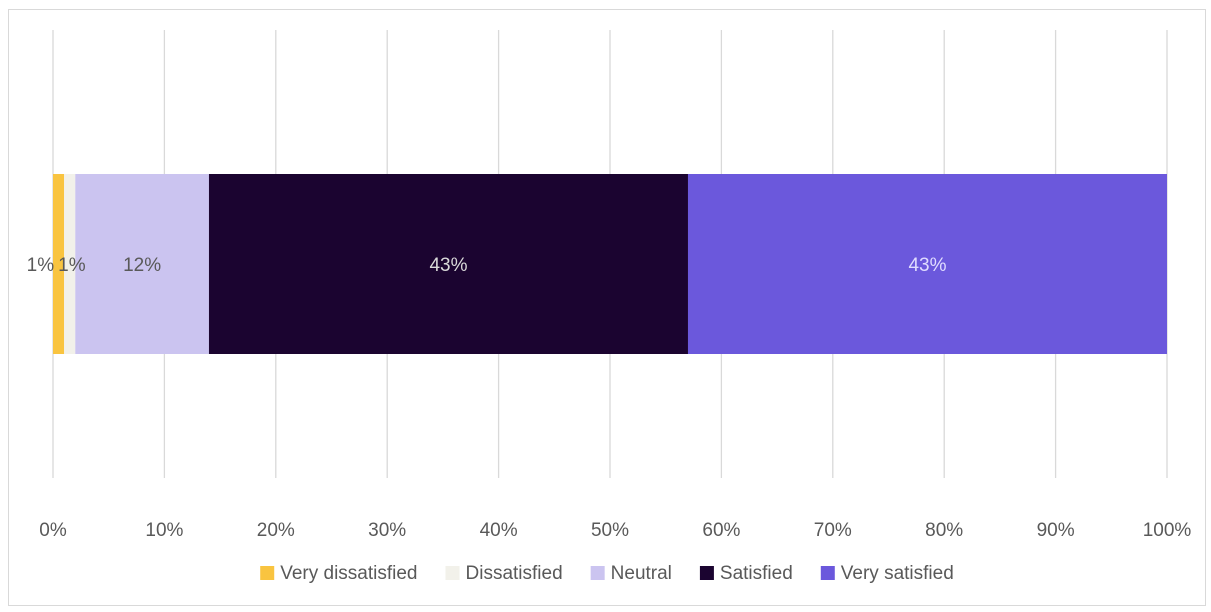 The image size is (1211, 612). I want to click on x-tick-label: 90%, so click(1056, 530).